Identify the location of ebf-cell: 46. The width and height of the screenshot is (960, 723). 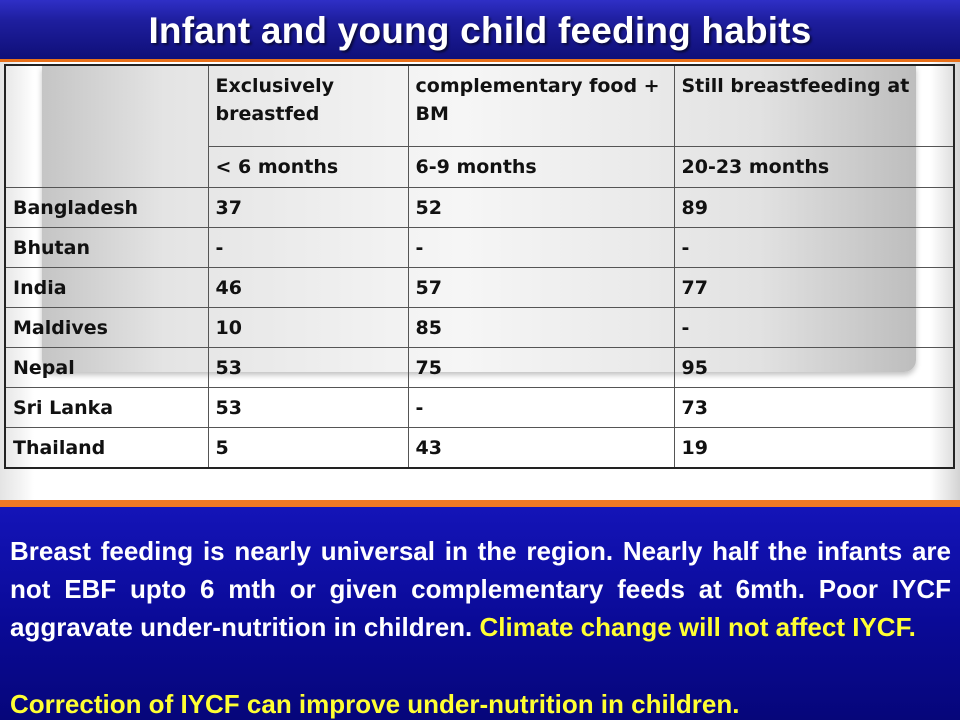
(308, 287).